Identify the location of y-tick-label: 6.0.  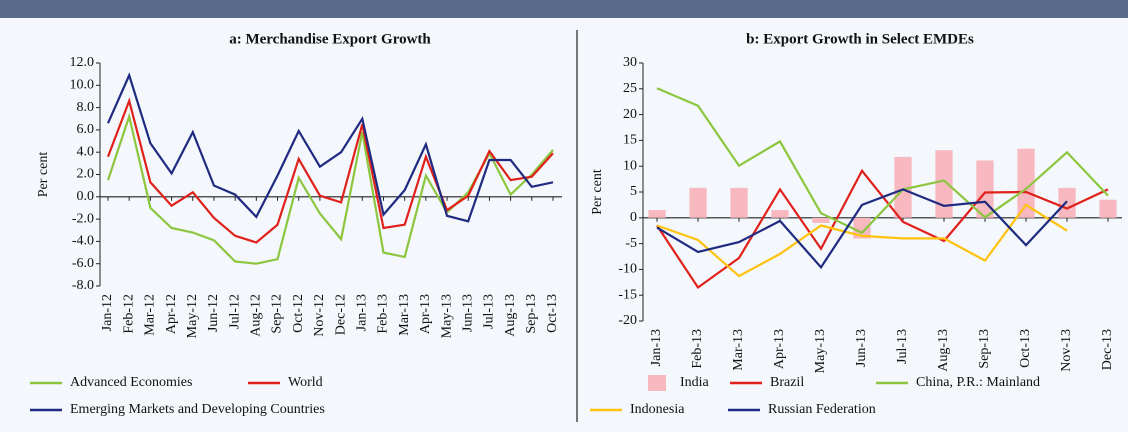
(86, 129).